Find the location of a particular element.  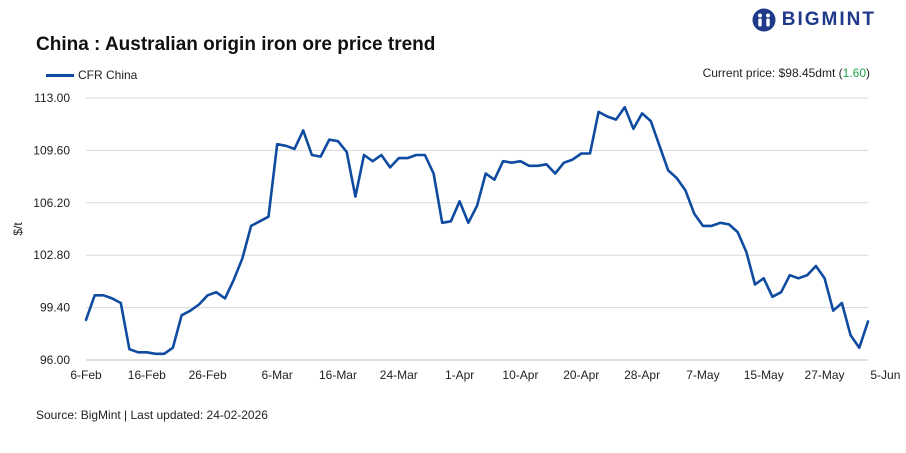

current-price-change: 1.60 is located at coordinates (854, 73).